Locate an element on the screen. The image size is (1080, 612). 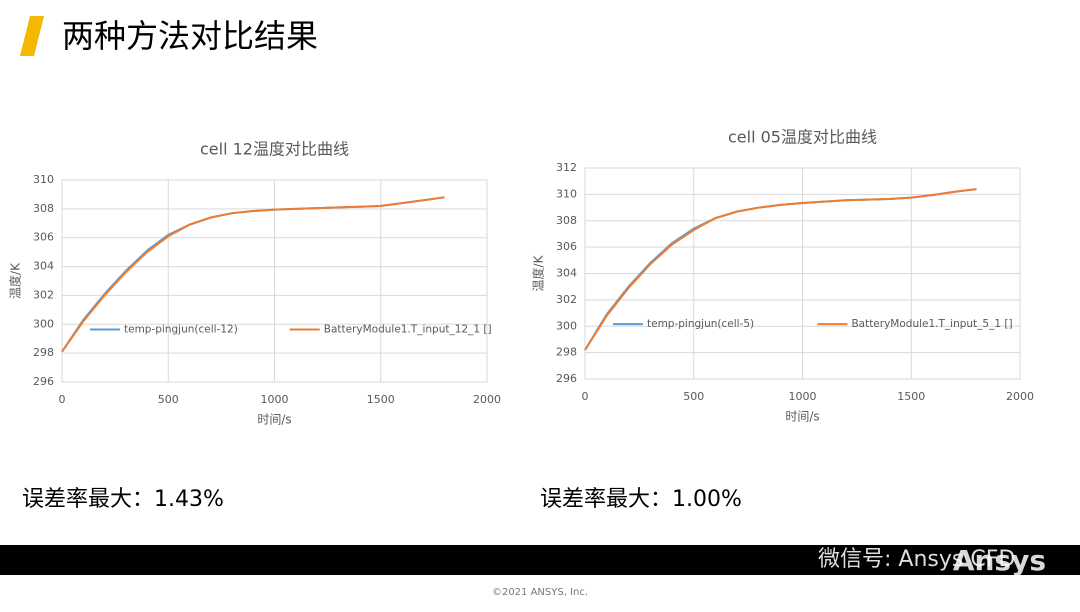
footer: ©2021 ANSYS, Inc. is located at coordinates (540, 592).